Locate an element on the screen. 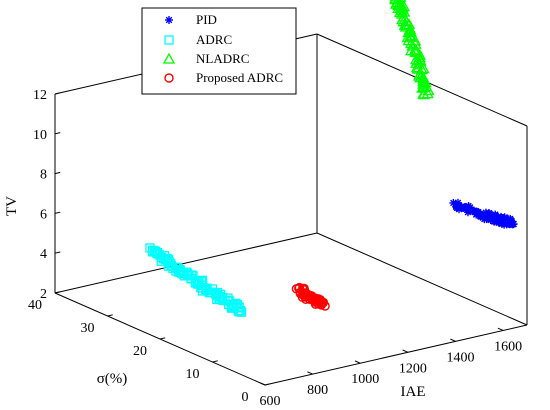  y-tick-label: 40 is located at coordinates (35, 305).